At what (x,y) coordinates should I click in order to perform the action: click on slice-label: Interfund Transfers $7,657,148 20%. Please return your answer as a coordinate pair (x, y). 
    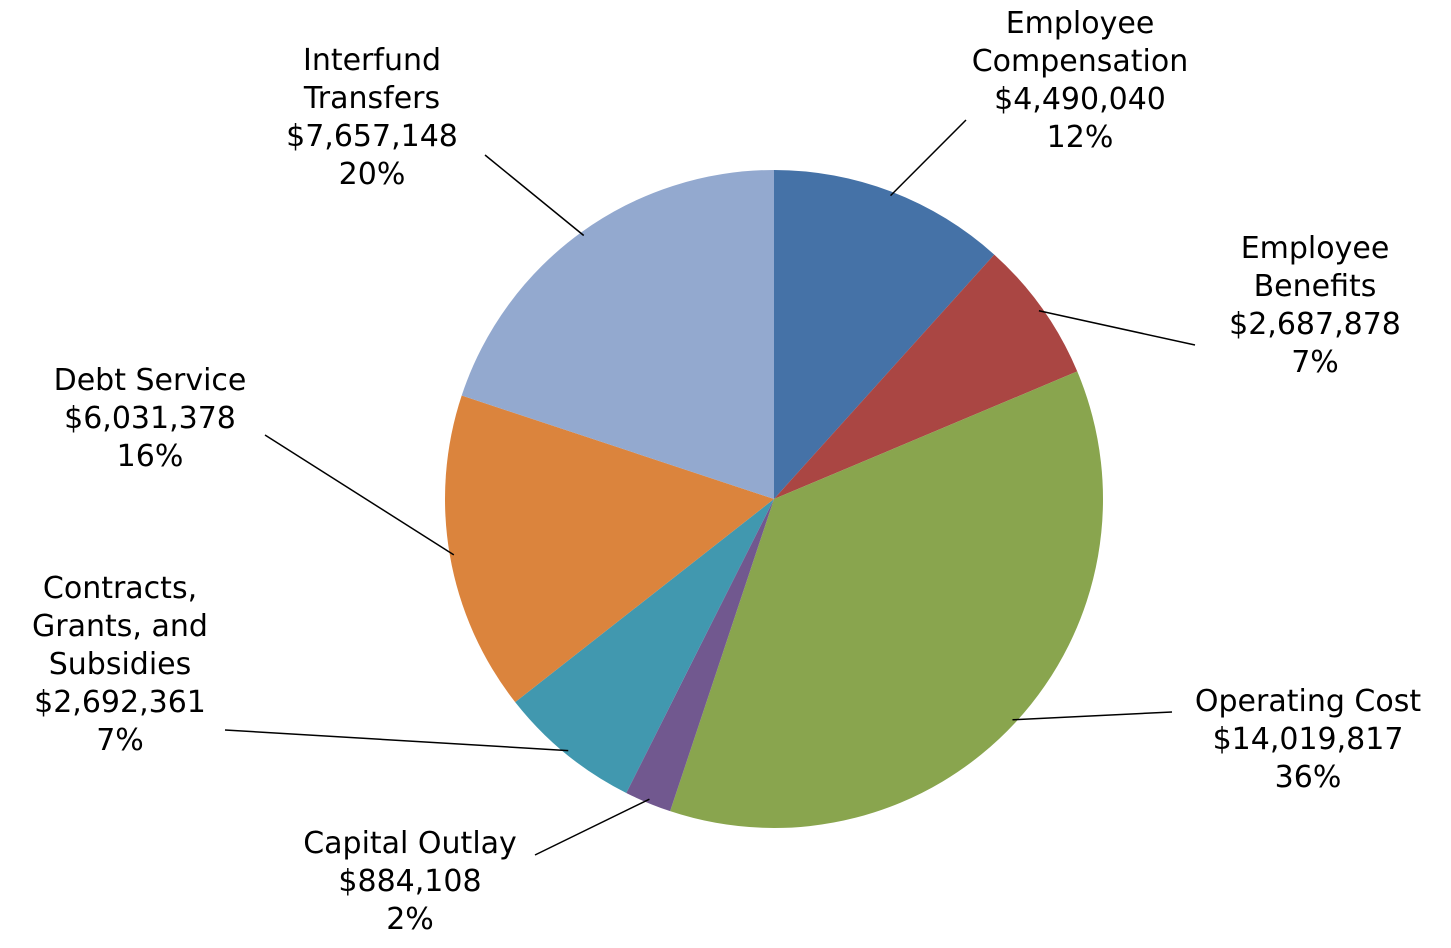
    Looking at the image, I should click on (372, 118).